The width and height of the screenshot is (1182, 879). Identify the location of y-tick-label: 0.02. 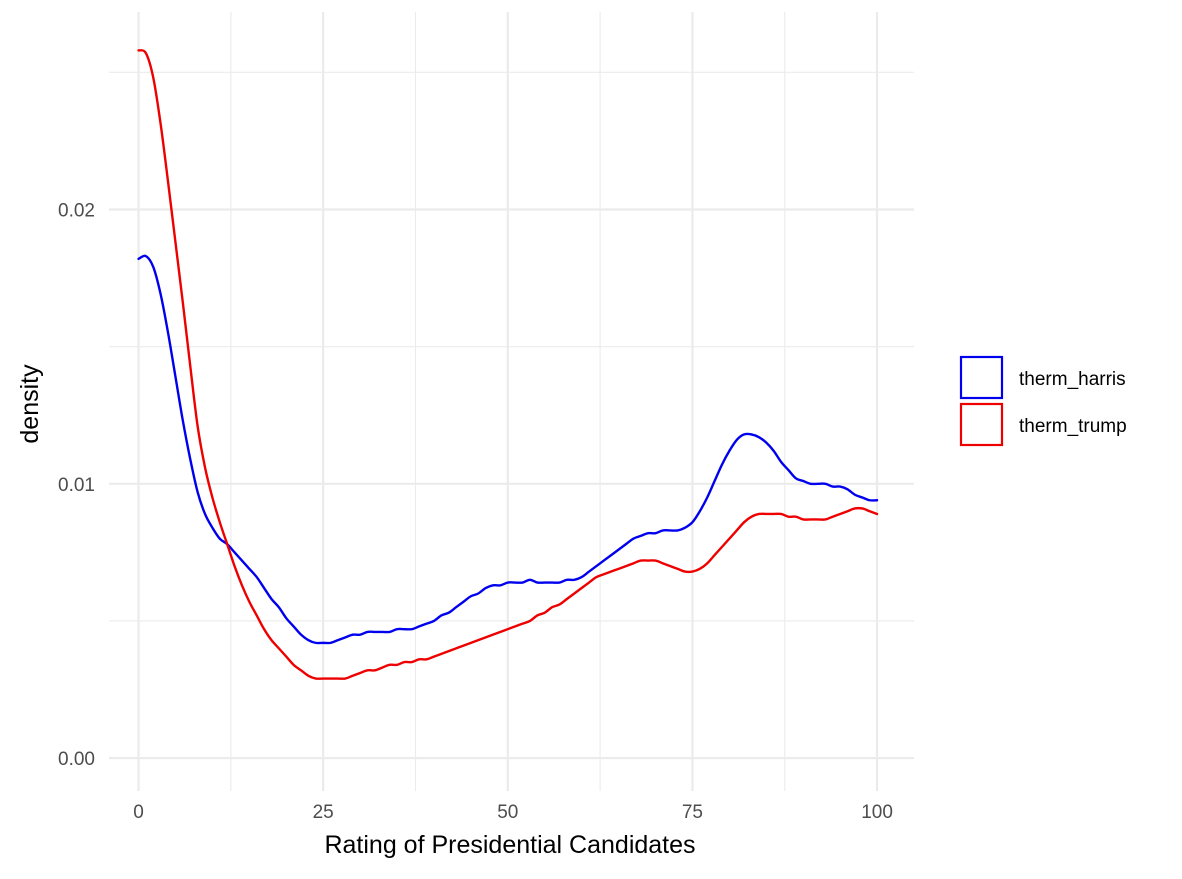
(76, 210).